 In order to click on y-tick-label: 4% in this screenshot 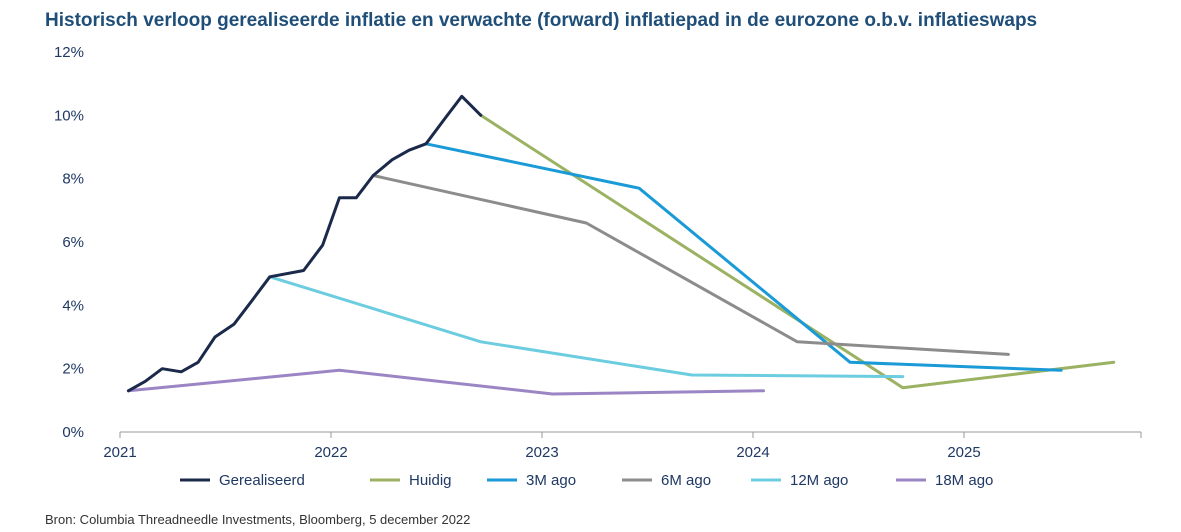, I will do `click(73, 305)`.